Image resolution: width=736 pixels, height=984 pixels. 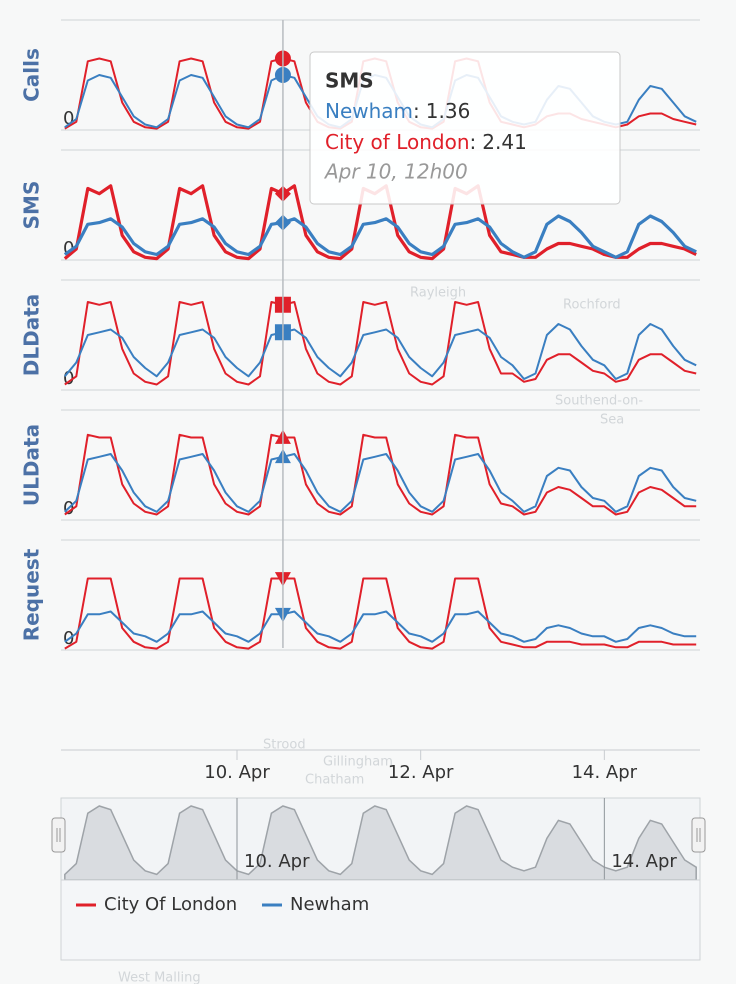 What do you see at coordinates (358, 762) in the screenshot?
I see `map-label: Gillingham` at bounding box center [358, 762].